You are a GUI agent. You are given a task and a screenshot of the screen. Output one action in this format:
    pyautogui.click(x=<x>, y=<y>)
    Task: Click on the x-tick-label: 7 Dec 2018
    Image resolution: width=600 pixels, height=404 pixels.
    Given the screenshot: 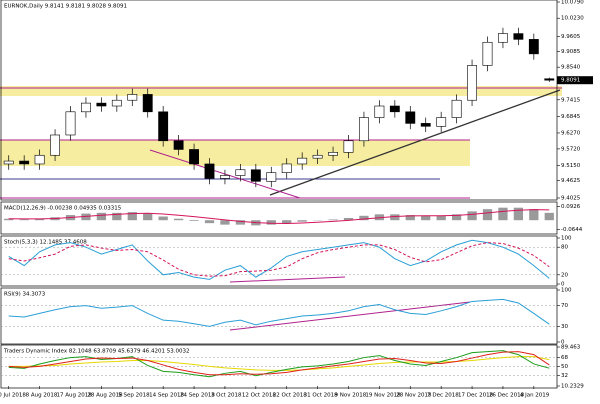 What is the action you would take?
    pyautogui.click(x=443, y=396)
    